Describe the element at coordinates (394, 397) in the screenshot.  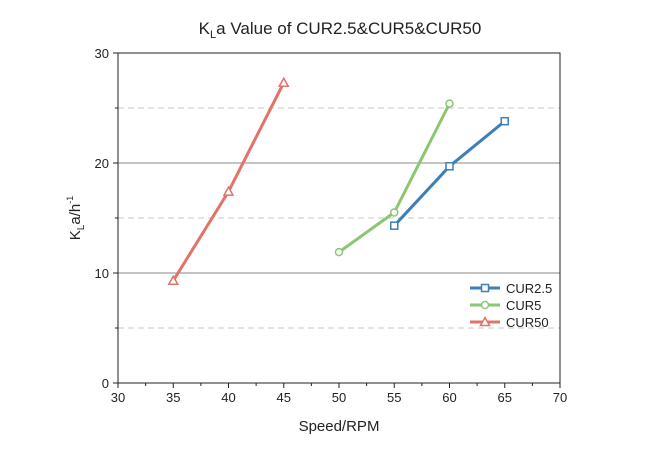
I see `x-tick-label: 55` at that location.